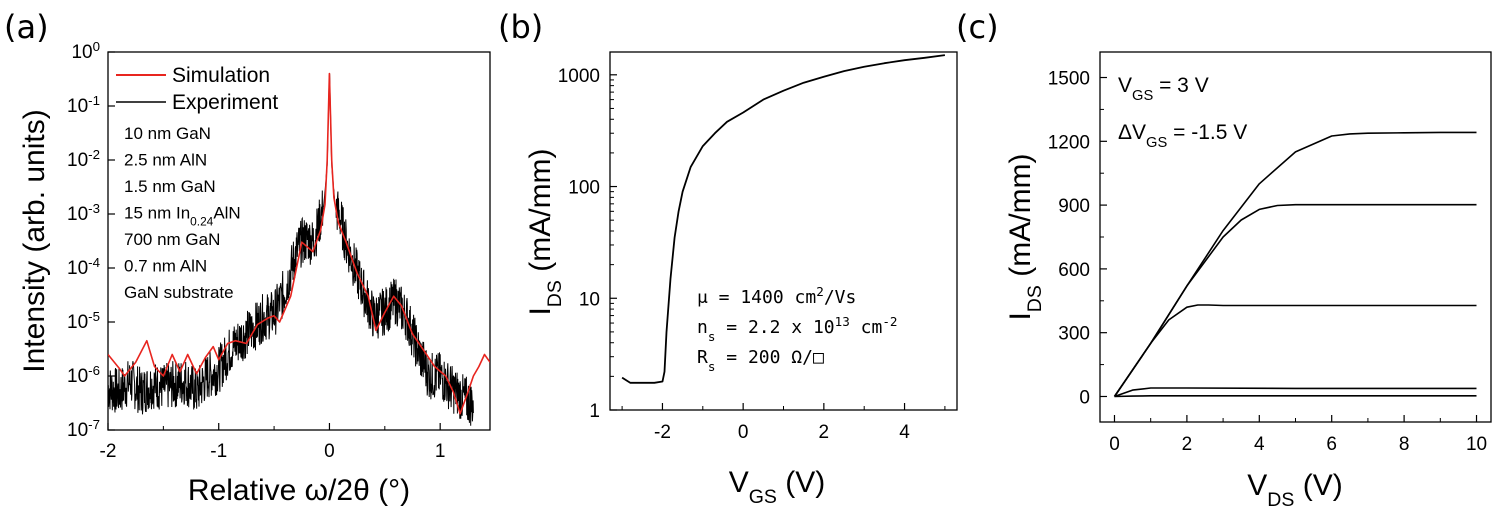 The image size is (1500, 520). What do you see at coordinates (520, 27) in the screenshot?
I see `panel-b-label: (b)` at bounding box center [520, 27].